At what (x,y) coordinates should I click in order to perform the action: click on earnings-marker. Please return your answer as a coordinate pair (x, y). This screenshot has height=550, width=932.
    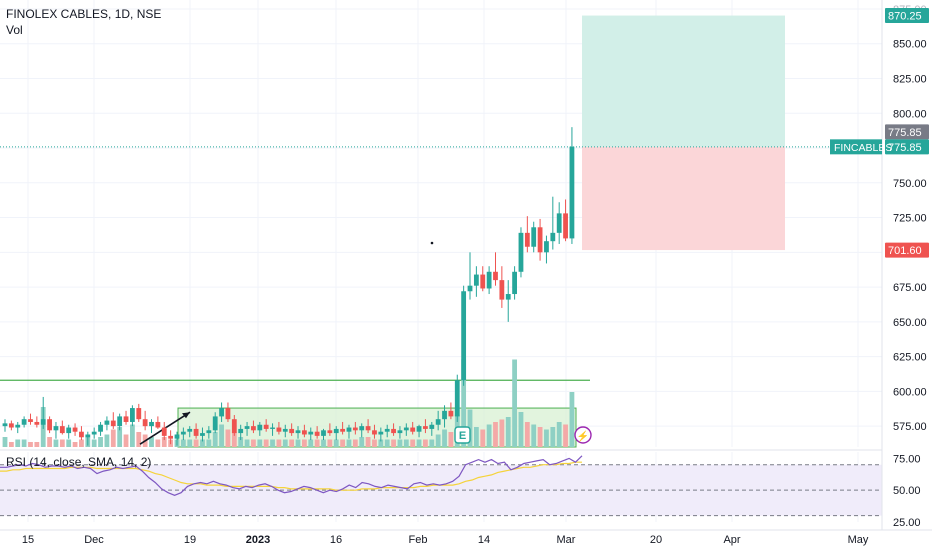
    Looking at the image, I should click on (462, 435).